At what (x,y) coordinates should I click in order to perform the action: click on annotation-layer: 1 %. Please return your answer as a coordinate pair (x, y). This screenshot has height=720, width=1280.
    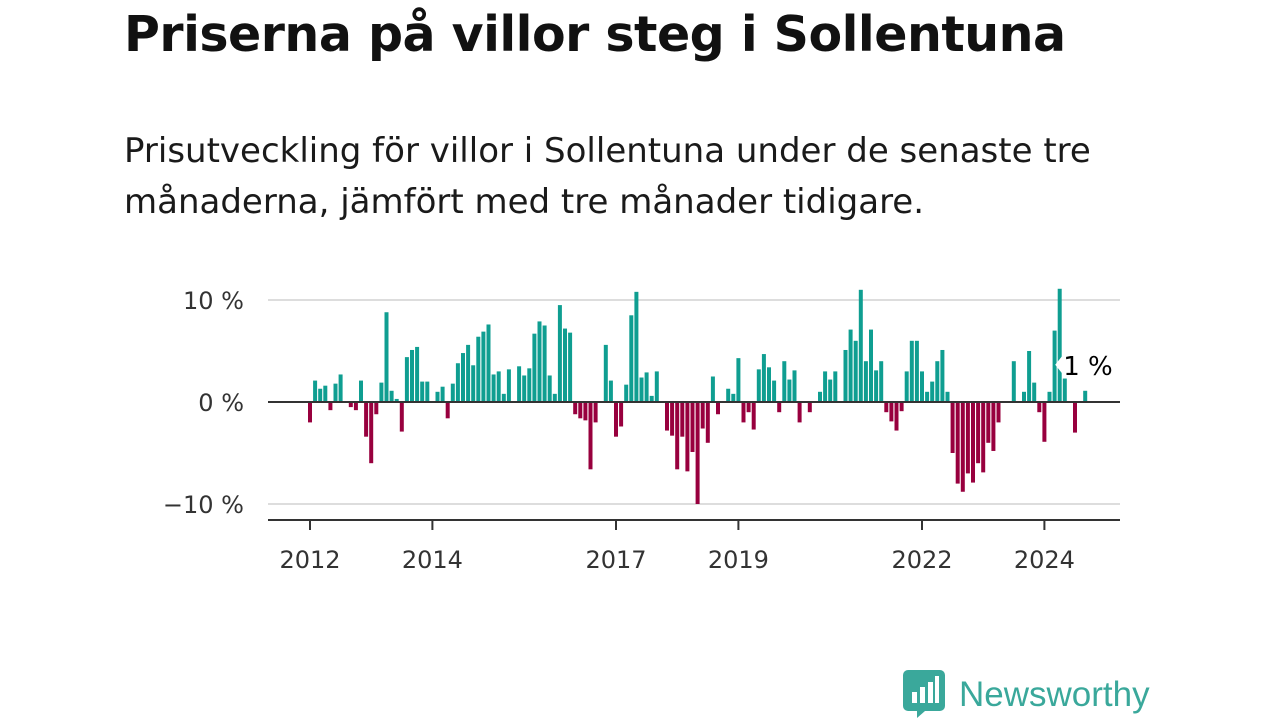
    Looking at the image, I should click on (1085, 367).